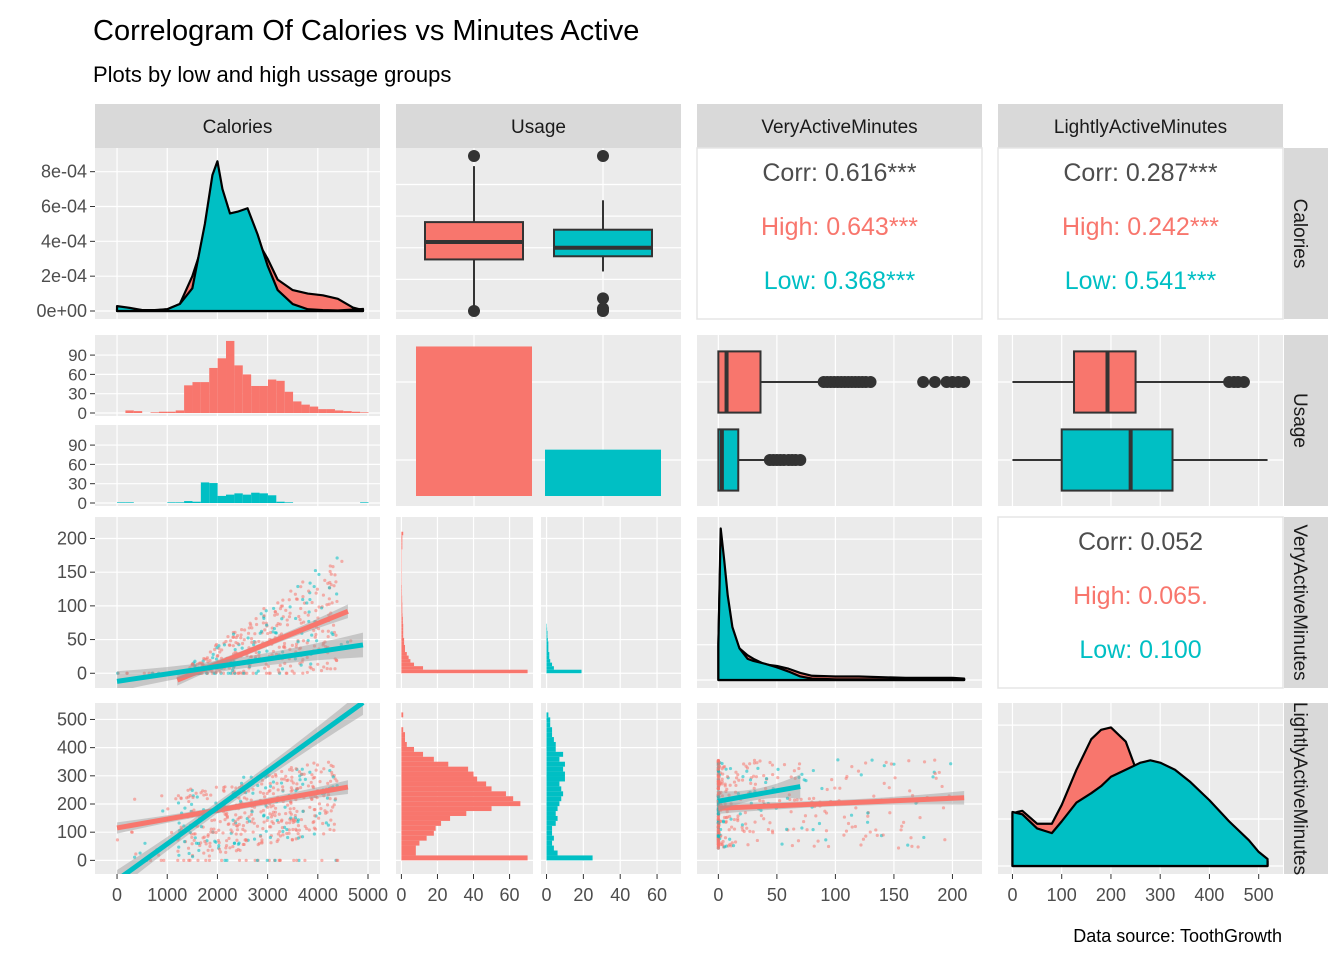 This screenshot has width=1344, height=960. What do you see at coordinates (1140, 542) in the screenshot?
I see `correlation-corr-label: Corr: 0.052` at bounding box center [1140, 542].